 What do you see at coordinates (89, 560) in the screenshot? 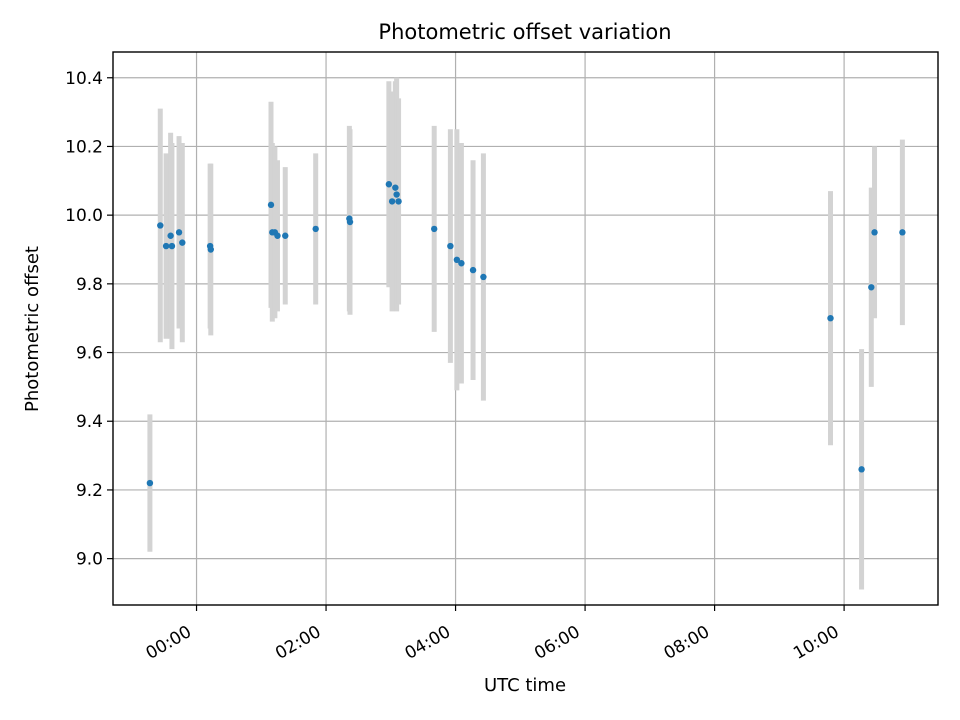
I see `y-tick-label: 9.0` at bounding box center [89, 560].